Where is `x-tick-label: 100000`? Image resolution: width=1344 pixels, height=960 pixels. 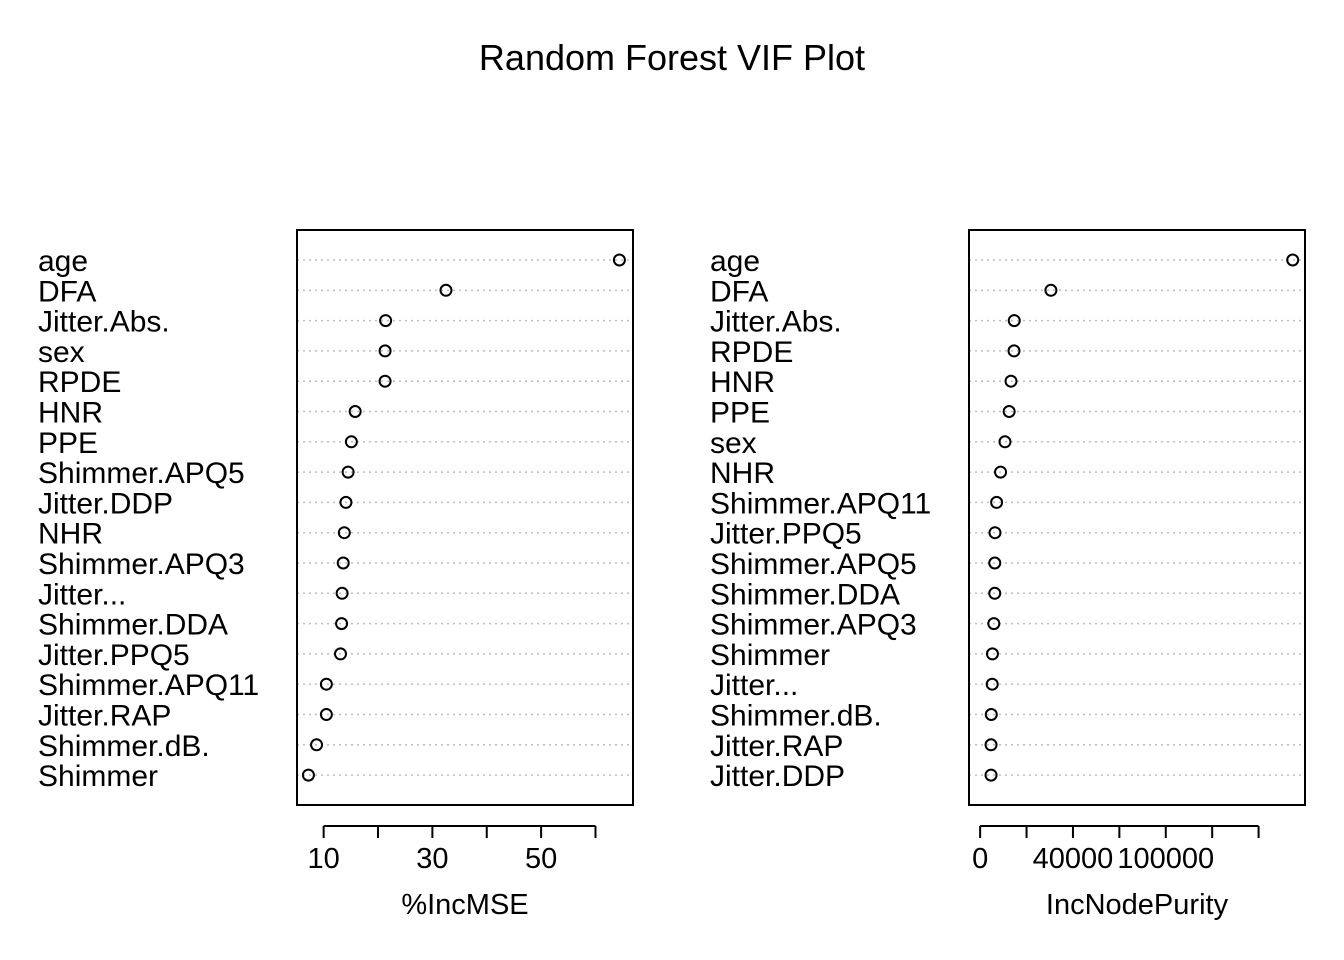
x-tick-label: 100000 is located at coordinates (1165, 859).